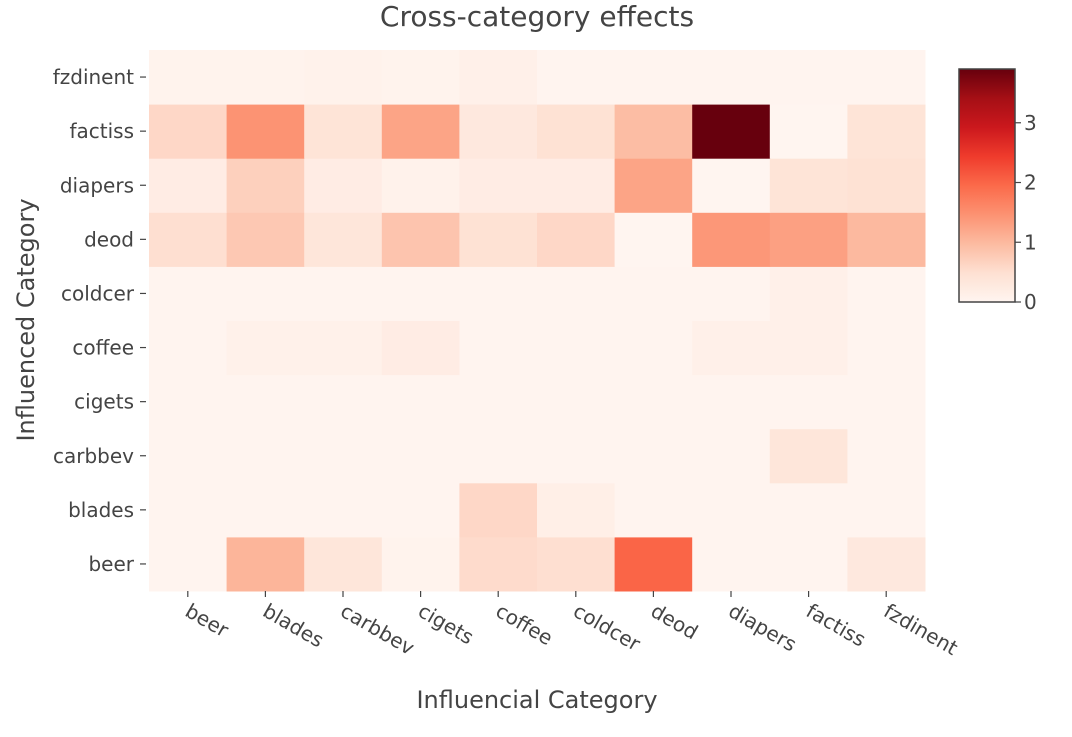 Image resolution: width=1072 pixels, height=737 pixels. What do you see at coordinates (921, 630) in the screenshot?
I see `x-tick-label: fzdinent` at bounding box center [921, 630].